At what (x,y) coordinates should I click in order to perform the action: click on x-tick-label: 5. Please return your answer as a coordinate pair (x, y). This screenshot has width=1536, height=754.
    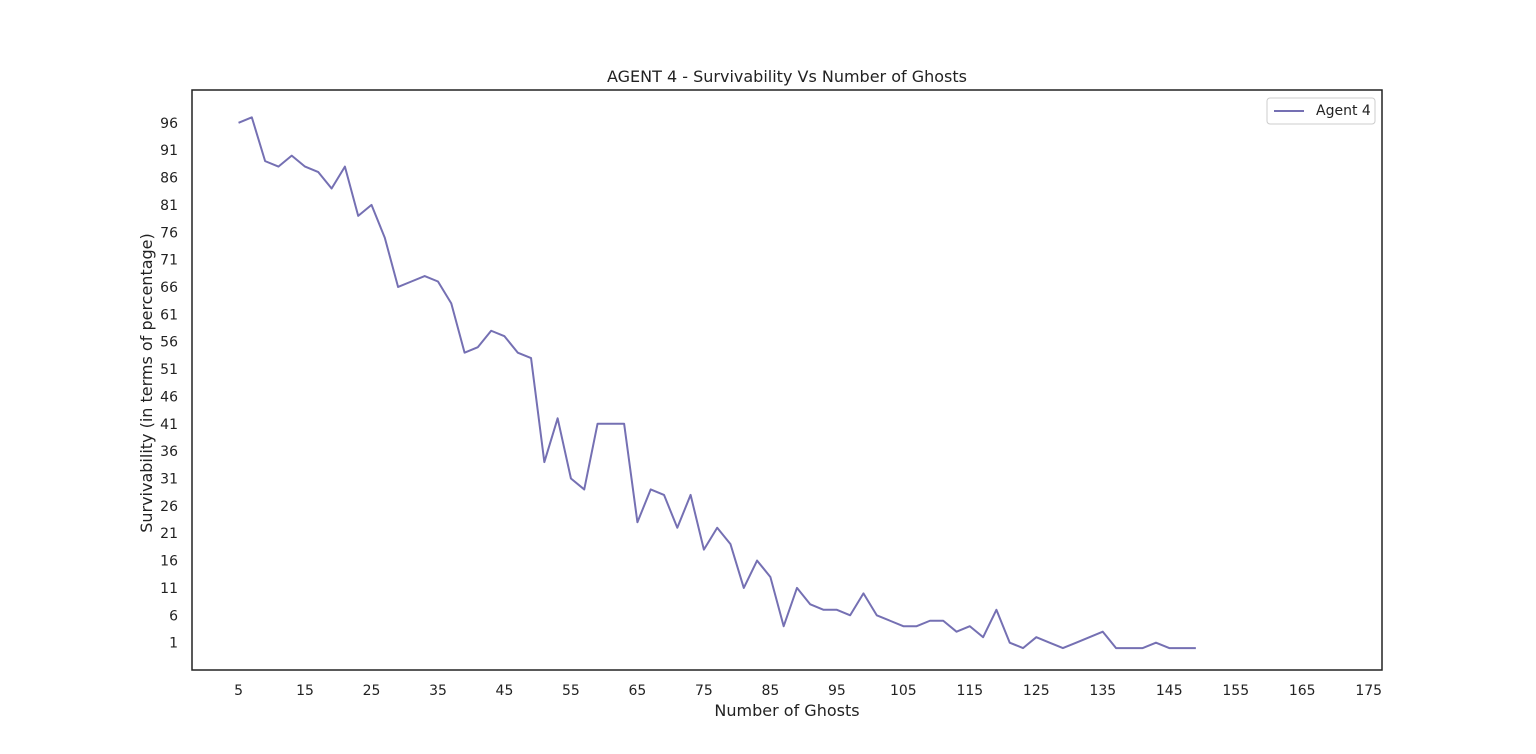
    Looking at the image, I should click on (238, 691).